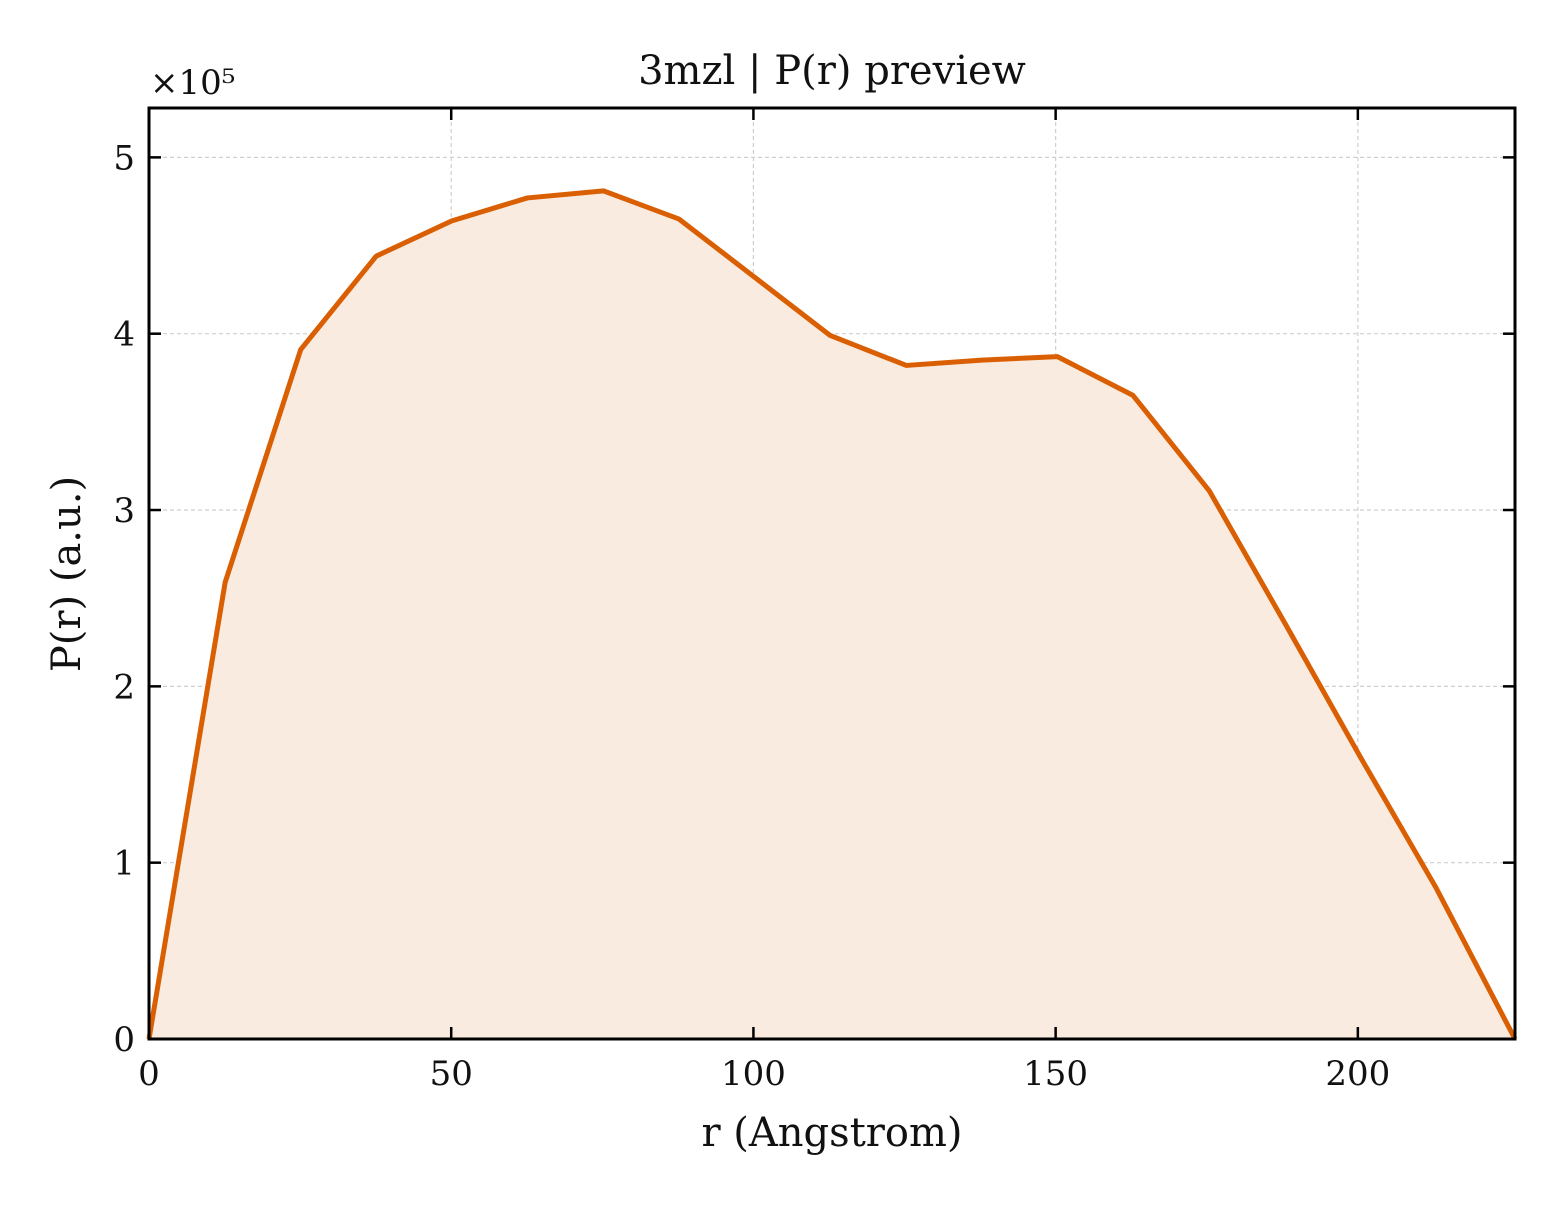  What do you see at coordinates (1357, 1074) in the screenshot?
I see `x-tick-label-4: 200` at bounding box center [1357, 1074].